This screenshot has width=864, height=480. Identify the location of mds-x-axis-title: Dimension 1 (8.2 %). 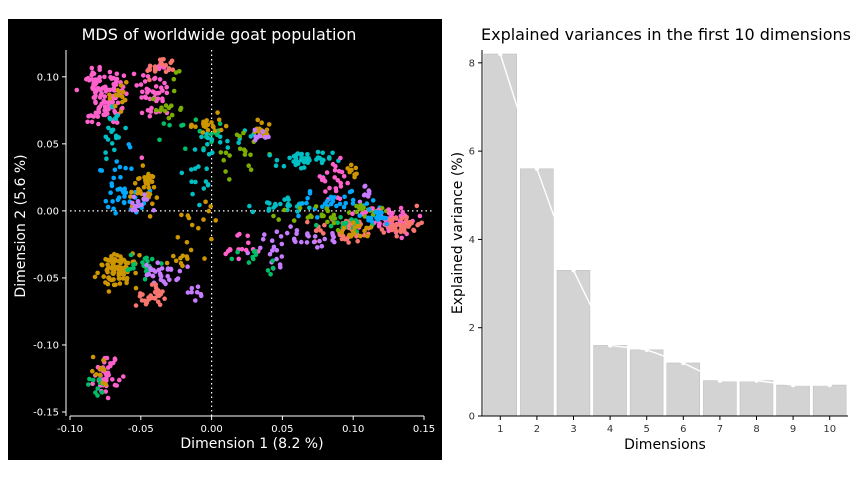
(251, 444).